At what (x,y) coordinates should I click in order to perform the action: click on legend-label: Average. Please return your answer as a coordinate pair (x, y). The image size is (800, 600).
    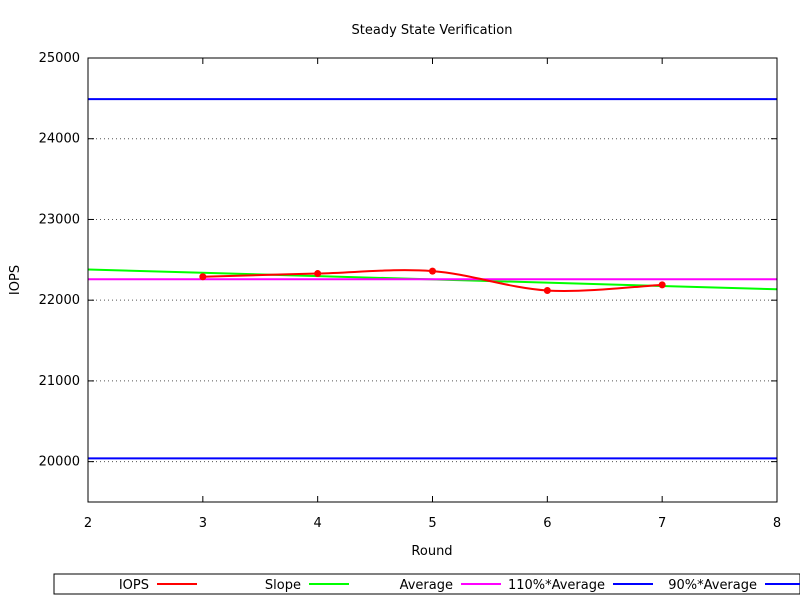
    Looking at the image, I should click on (426, 585).